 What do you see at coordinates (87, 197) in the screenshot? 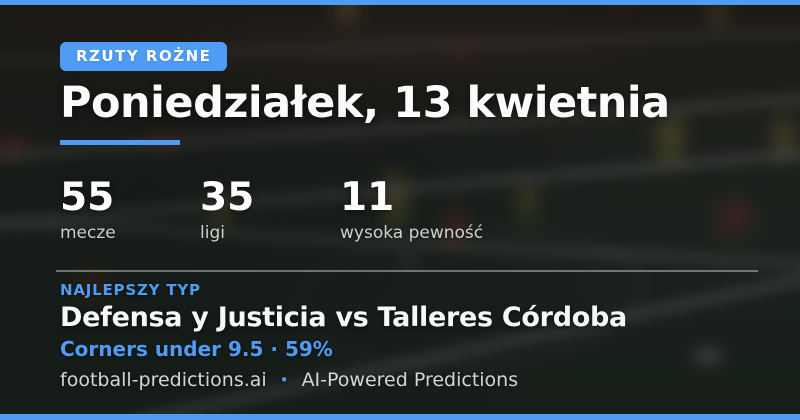
I see `stat-value: 55` at bounding box center [87, 197].